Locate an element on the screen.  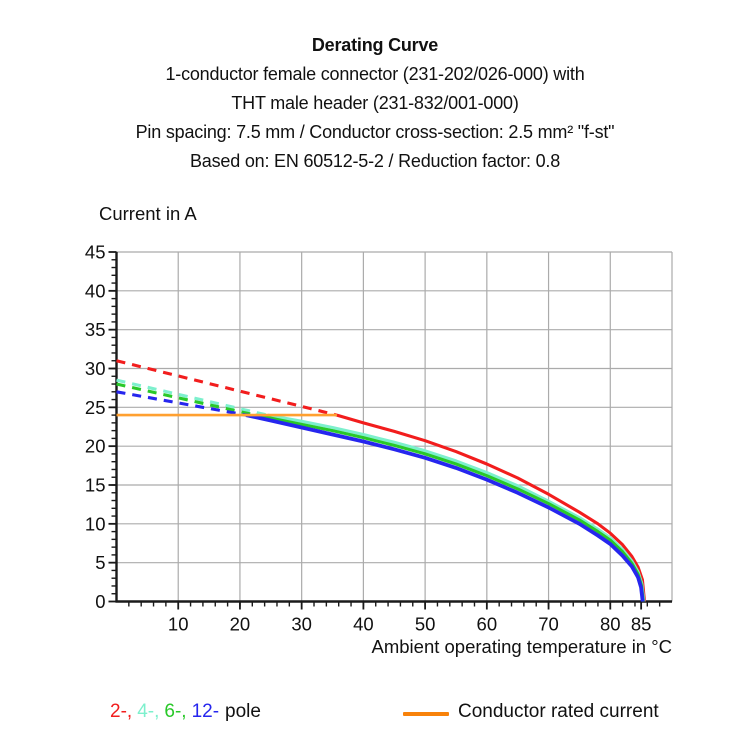
legend-pole-word: pole is located at coordinates (243, 711).